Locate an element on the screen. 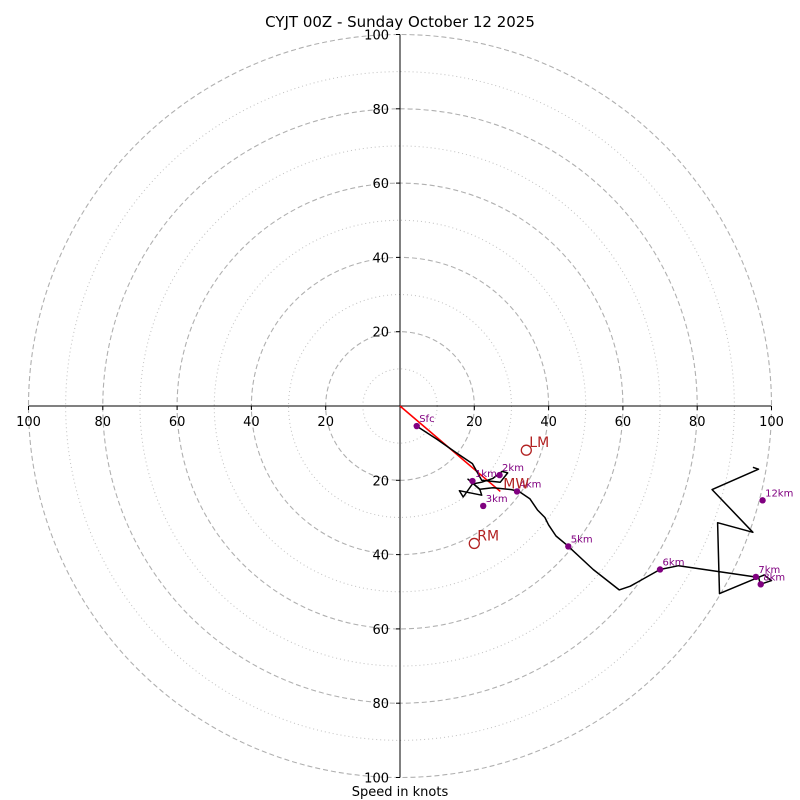 The width and height of the screenshot is (800, 800). chart-title: CYJT 00Z - Sunday October 12 2025 is located at coordinates (400, 22).